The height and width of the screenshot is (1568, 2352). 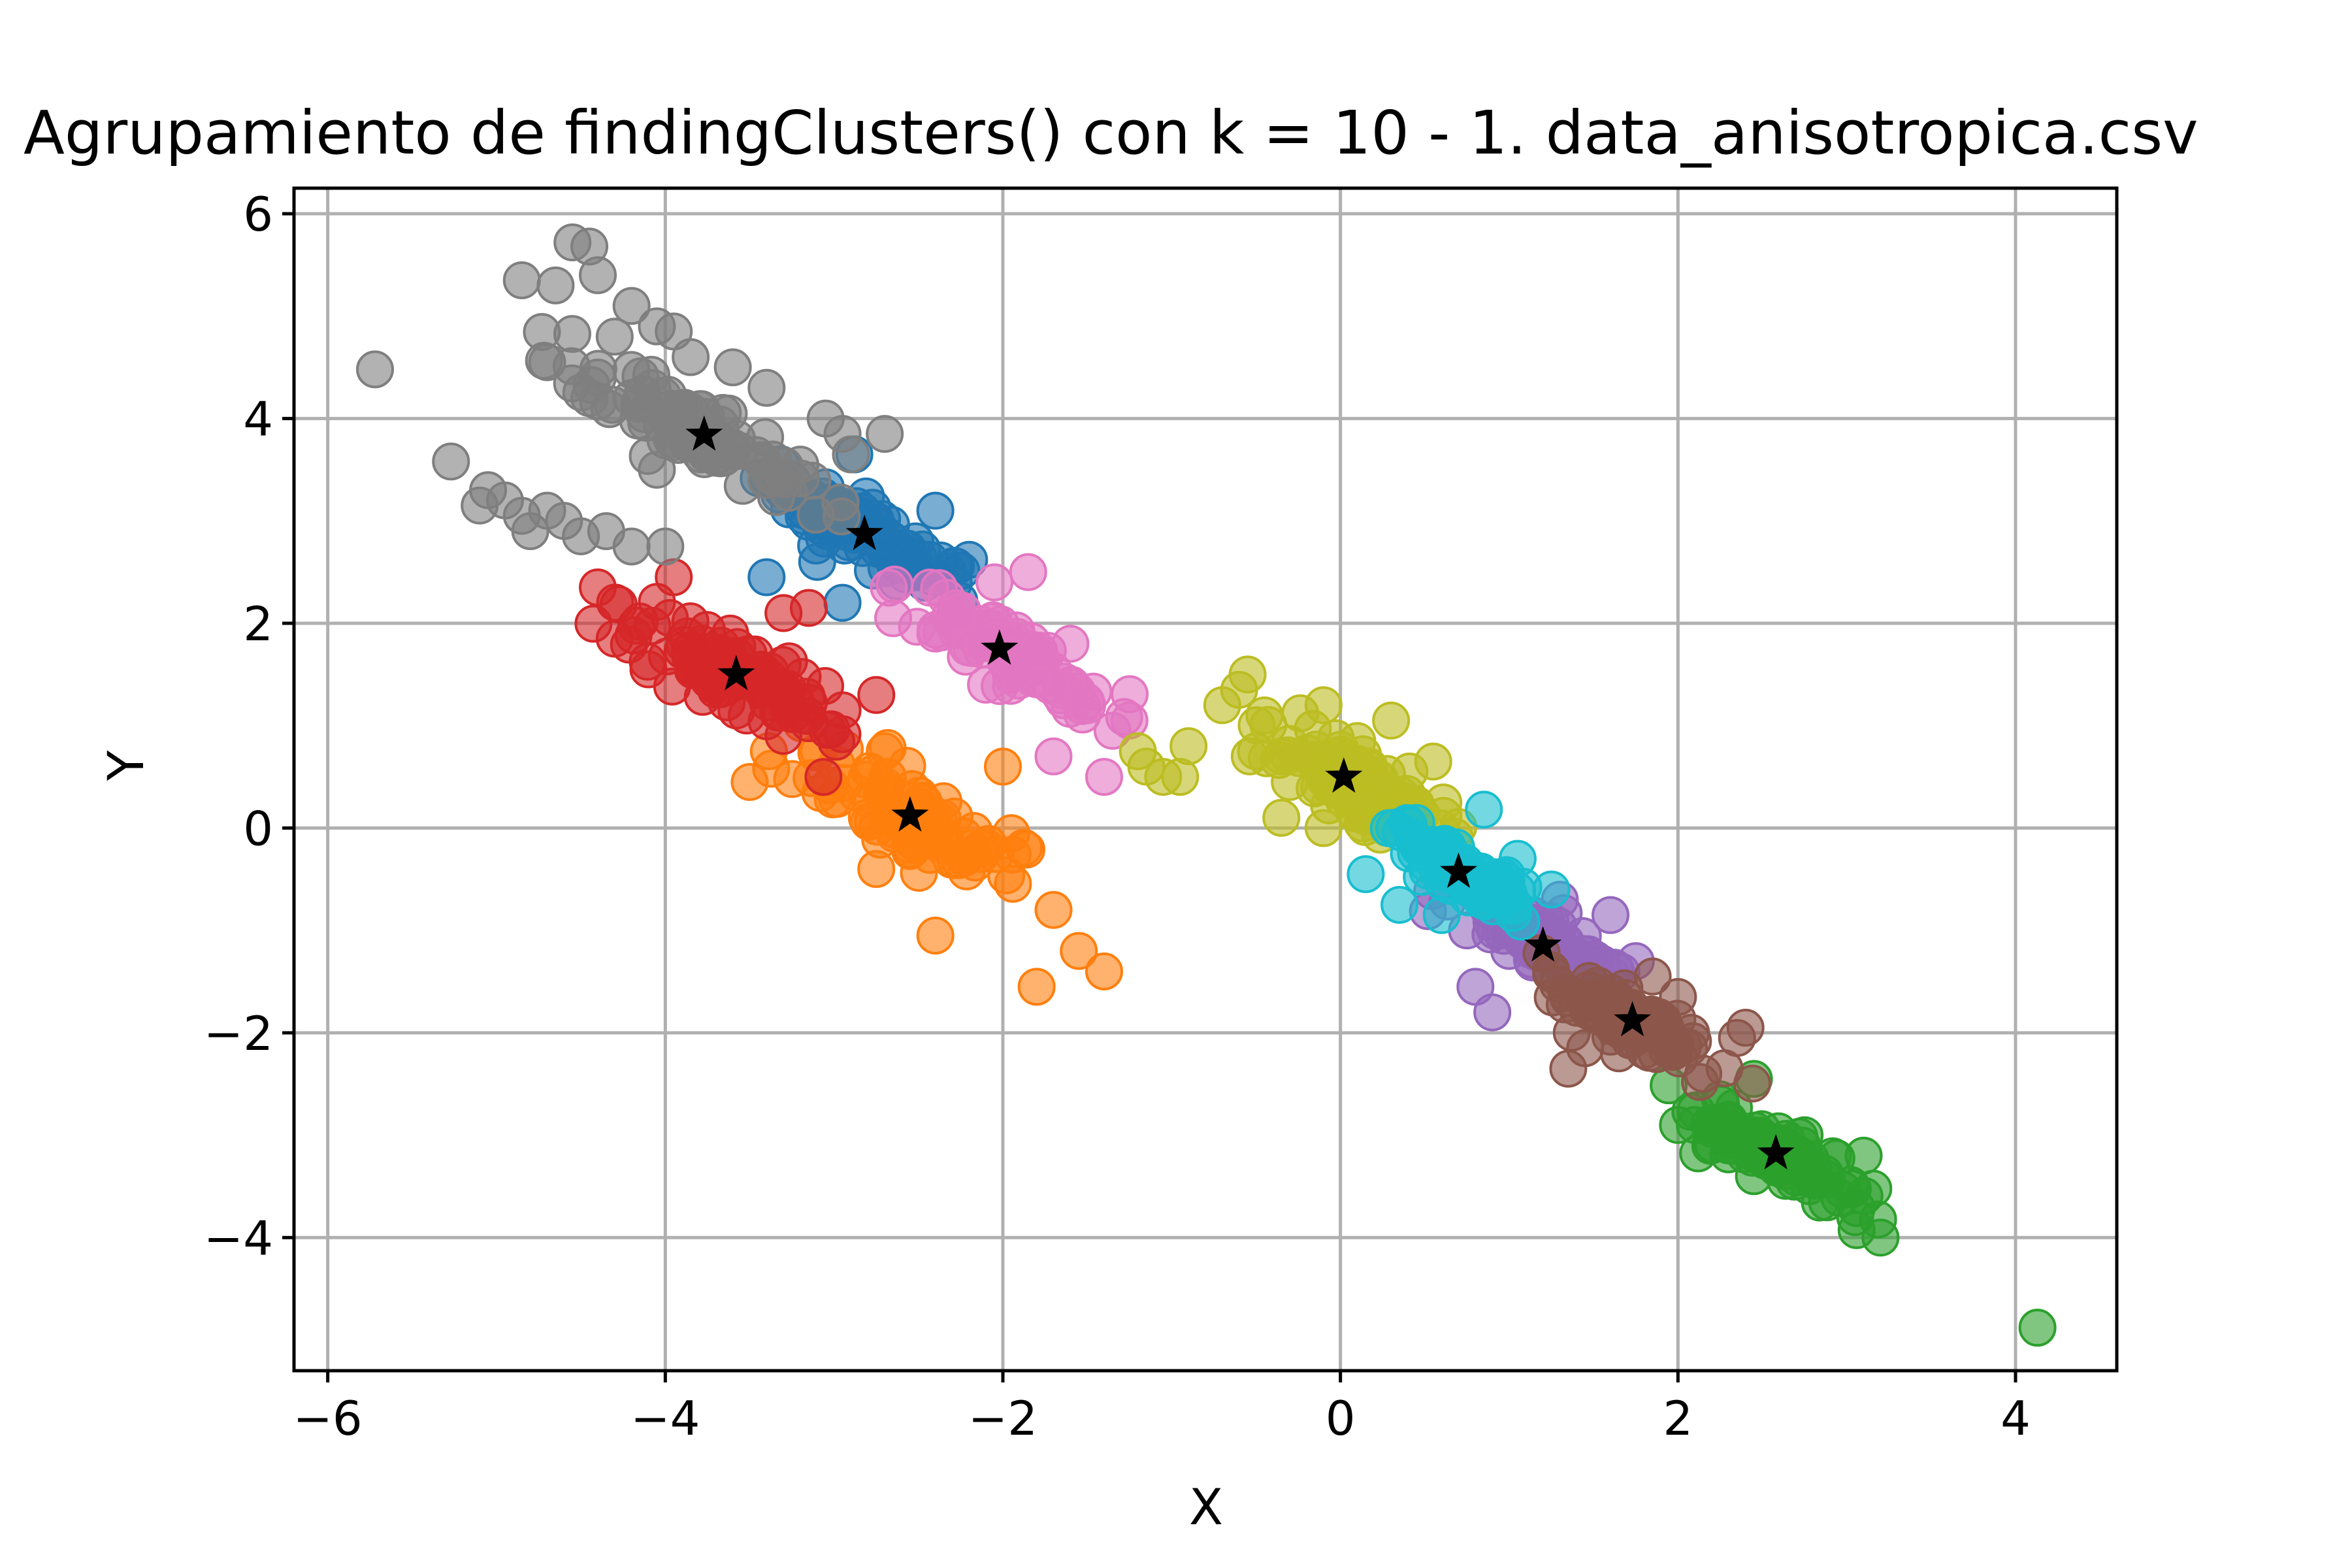 What do you see at coordinates (238, 1238) in the screenshot?
I see `y-tick-label: −4` at bounding box center [238, 1238].